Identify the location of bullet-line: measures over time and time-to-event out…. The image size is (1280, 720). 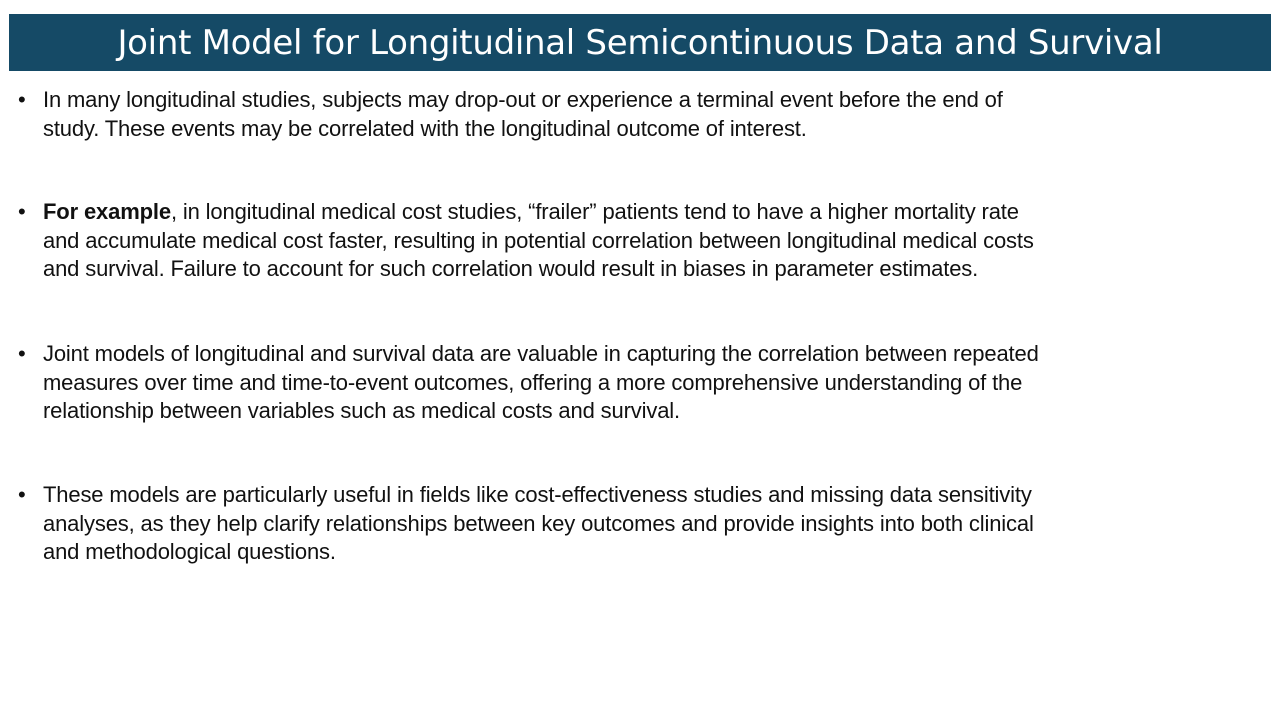
(533, 382).